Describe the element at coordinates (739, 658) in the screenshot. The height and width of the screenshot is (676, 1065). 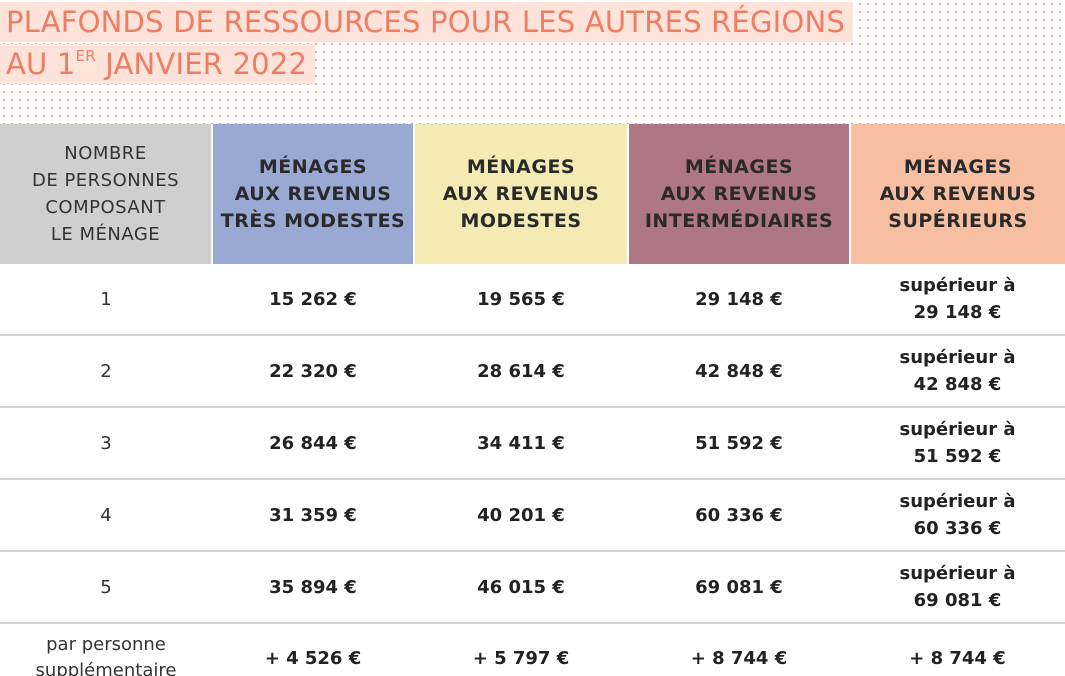
I see `intermediate-increment-cell: + 8 744 €` at that location.